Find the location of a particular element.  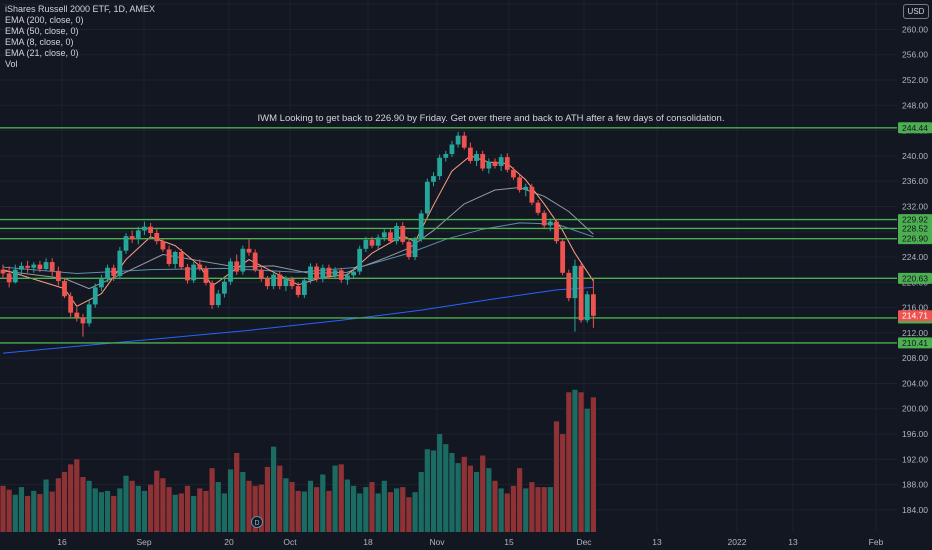

price-tick-label: 204.00 is located at coordinates (915, 383).